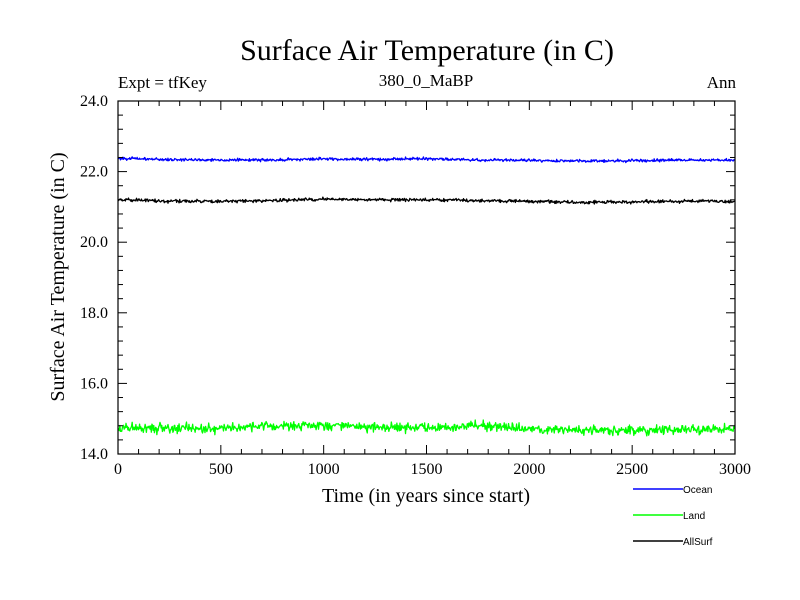 This screenshot has width=800, height=600. What do you see at coordinates (94, 454) in the screenshot?
I see `y-tick-label: 14.0` at bounding box center [94, 454].